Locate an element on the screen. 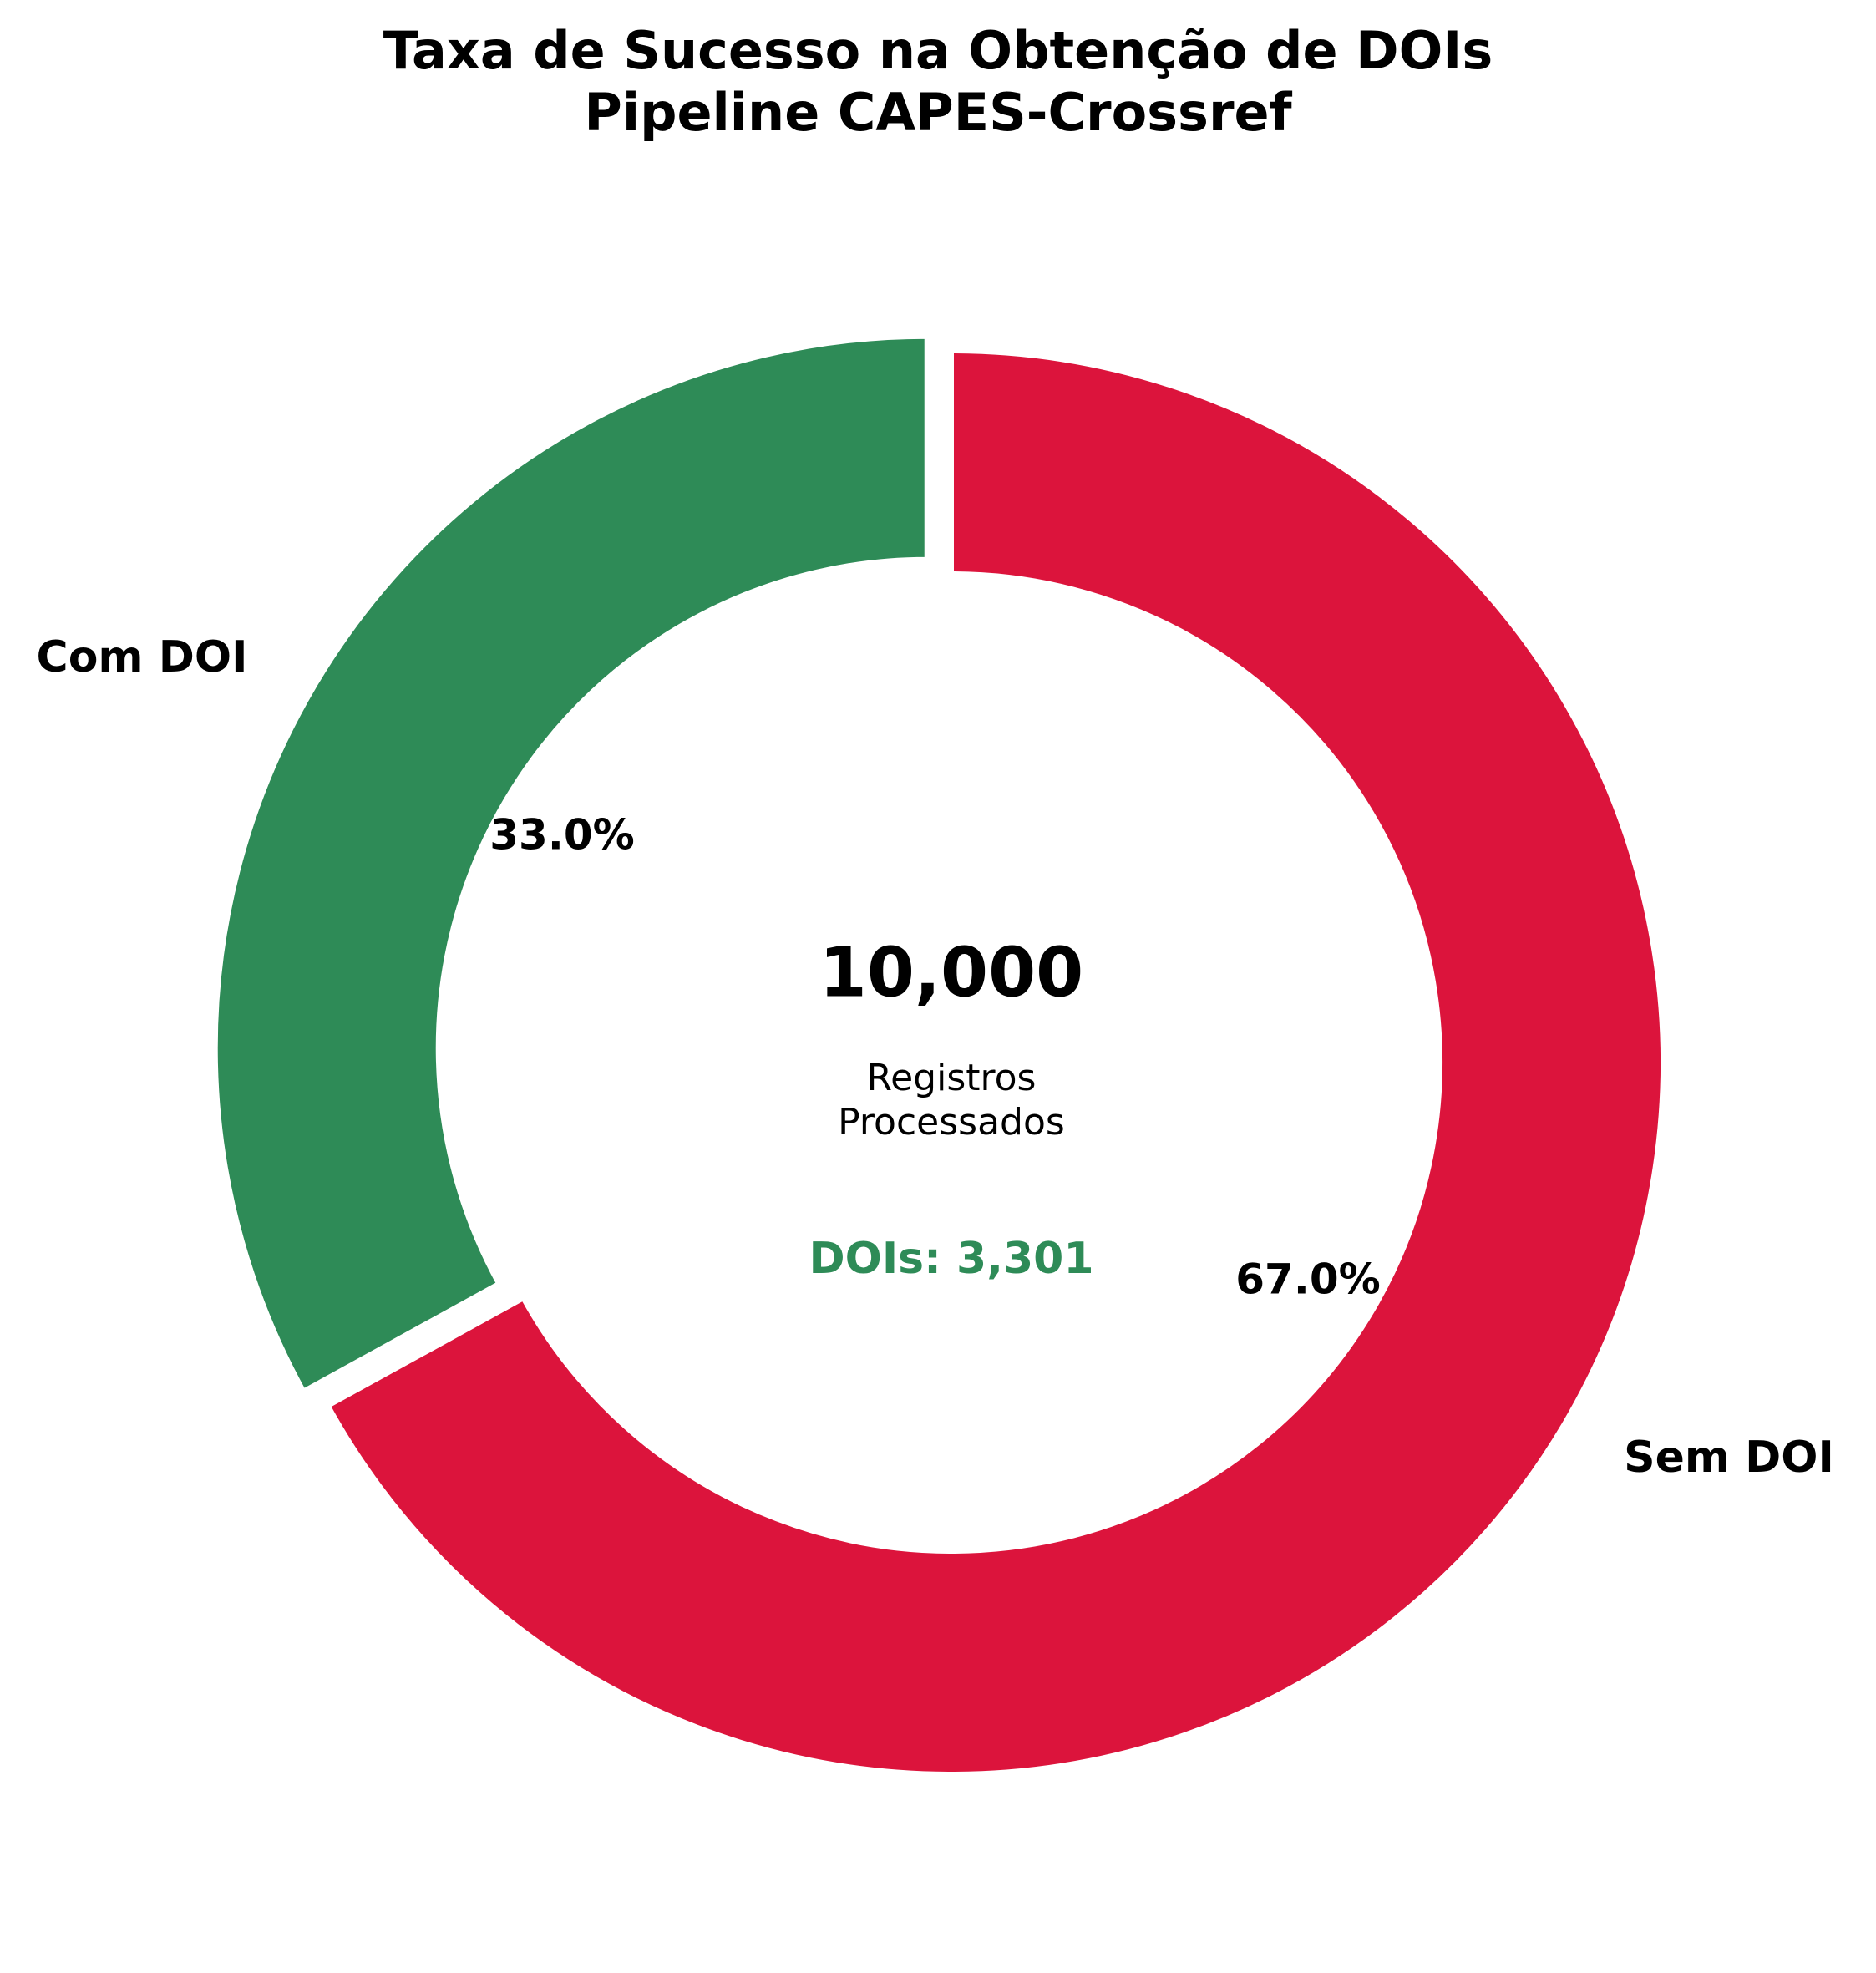 This screenshot has width=1876, height=1973. slice-label-com-doi: Com DOI is located at coordinates (142, 657).